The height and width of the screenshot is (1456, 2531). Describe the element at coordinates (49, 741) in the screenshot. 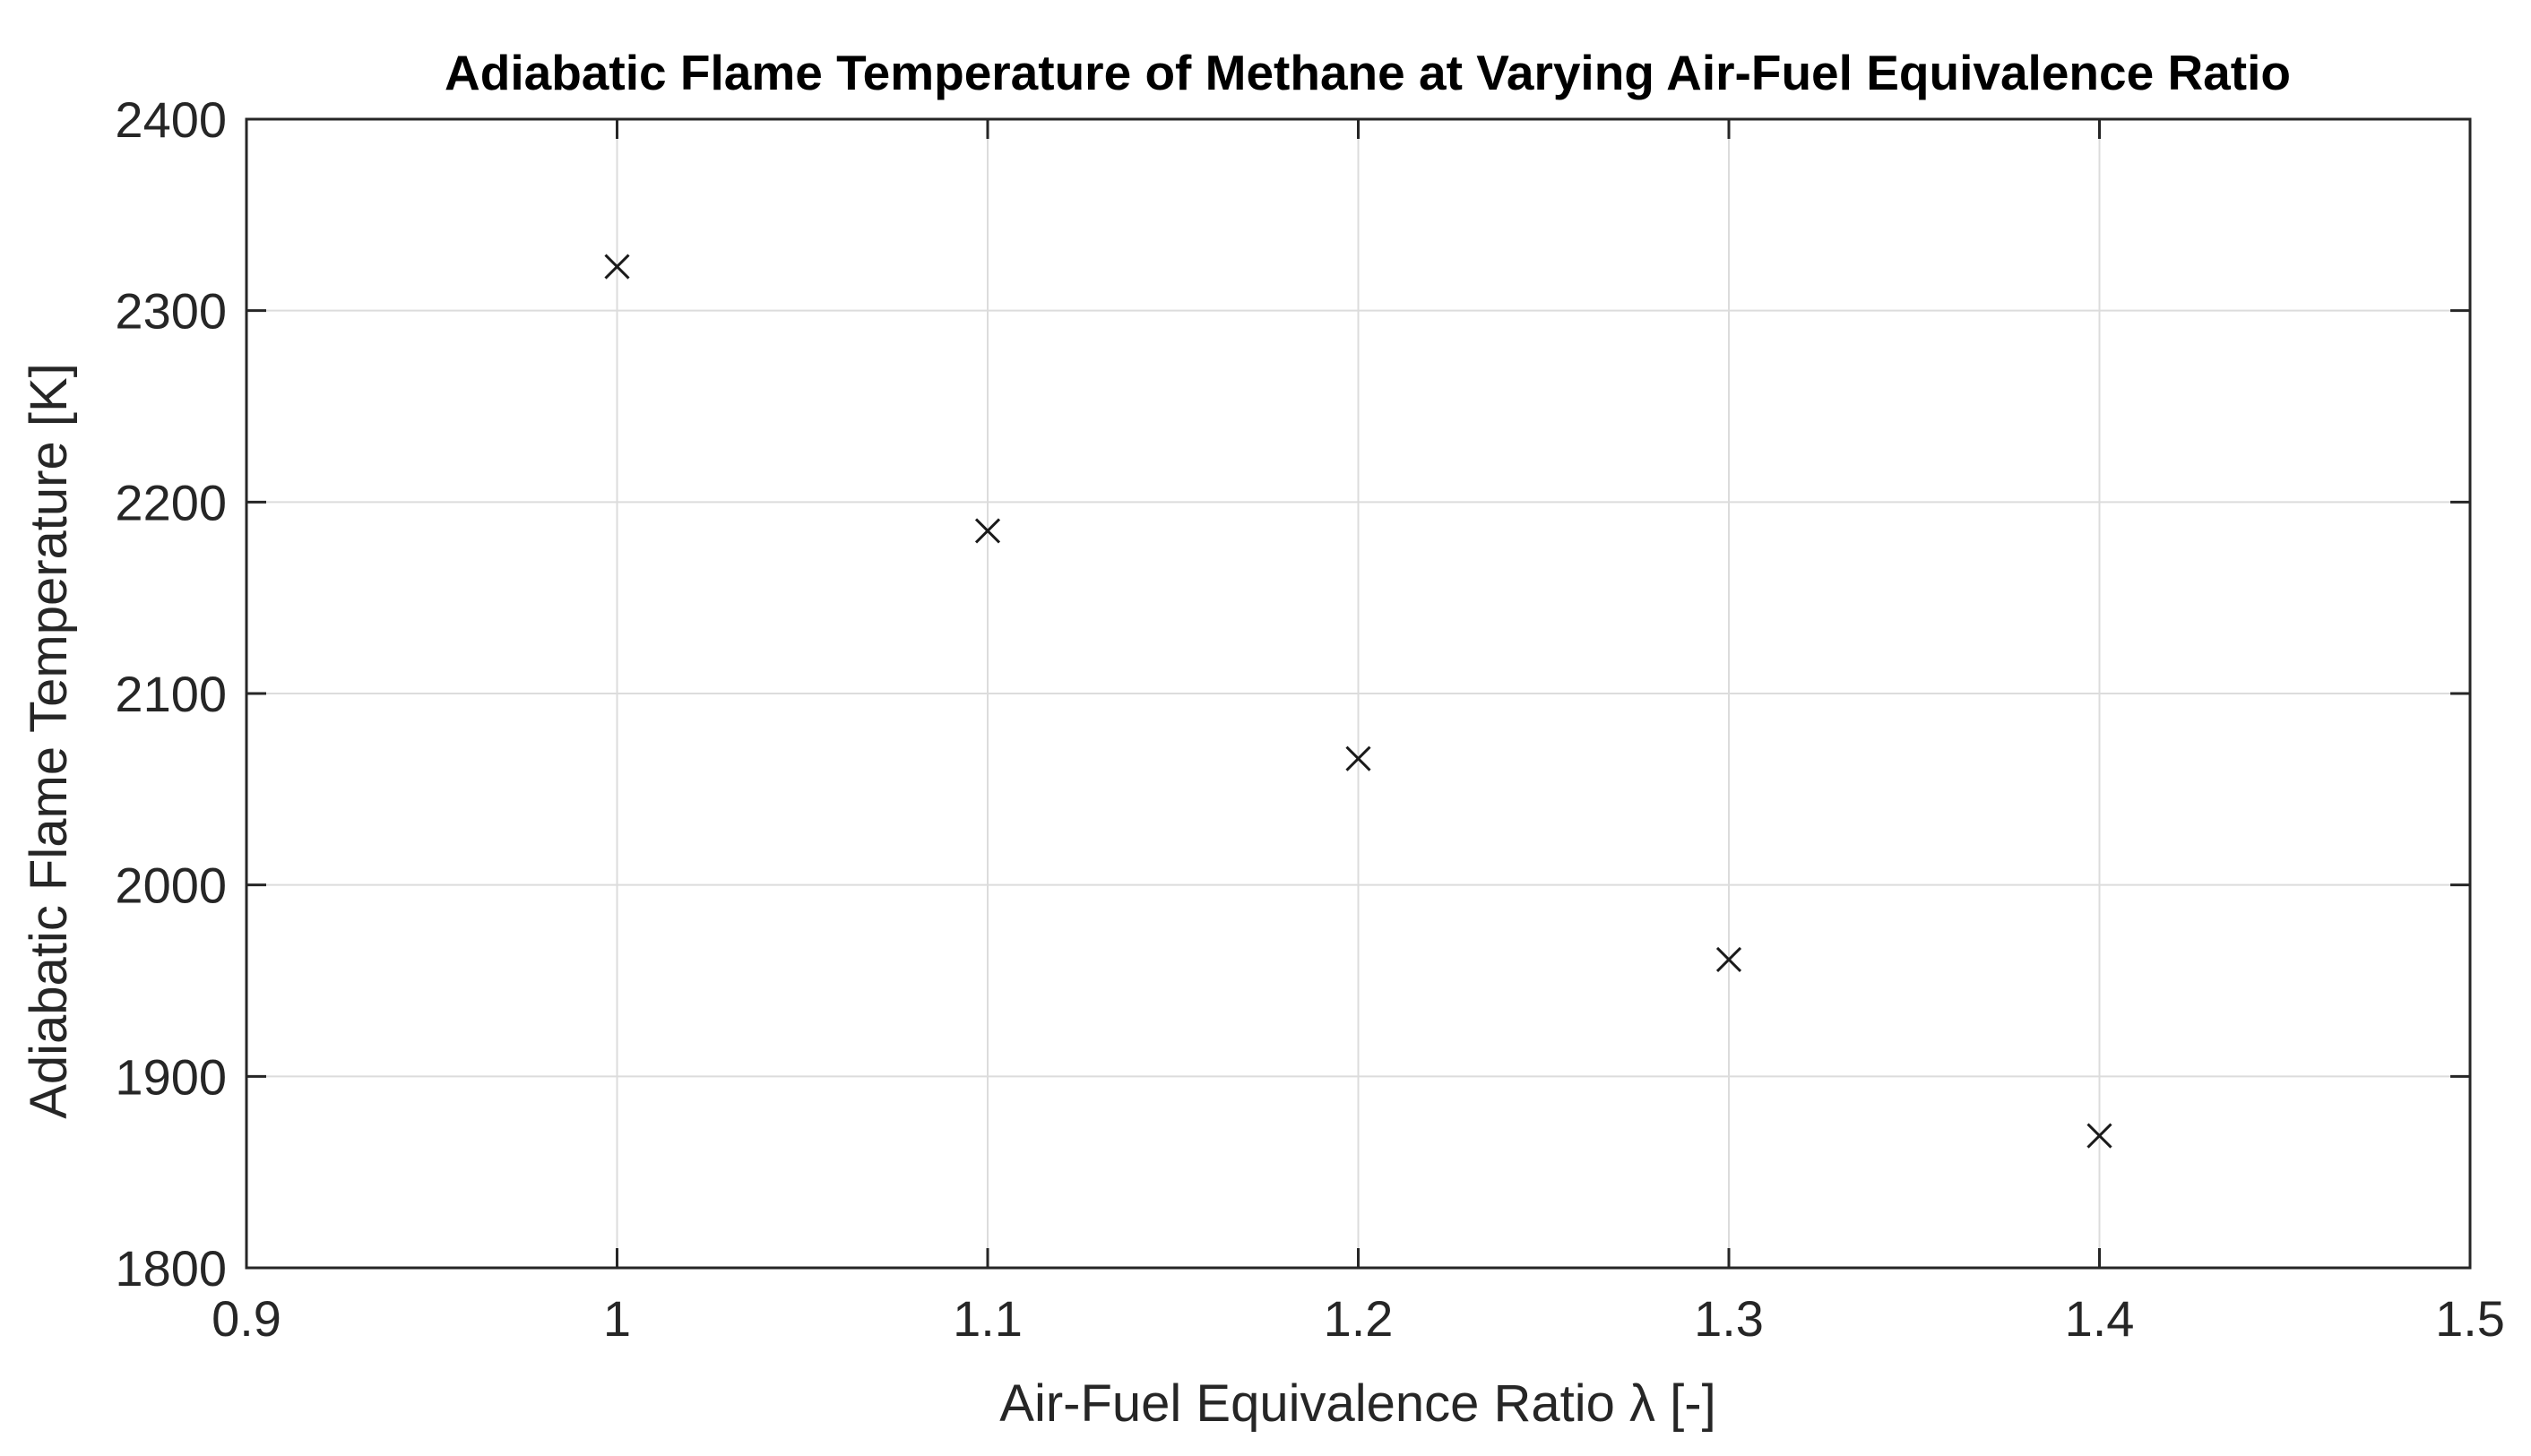

I see `y-axis-label: Adiabatic Flame Temperature [K]` at that location.